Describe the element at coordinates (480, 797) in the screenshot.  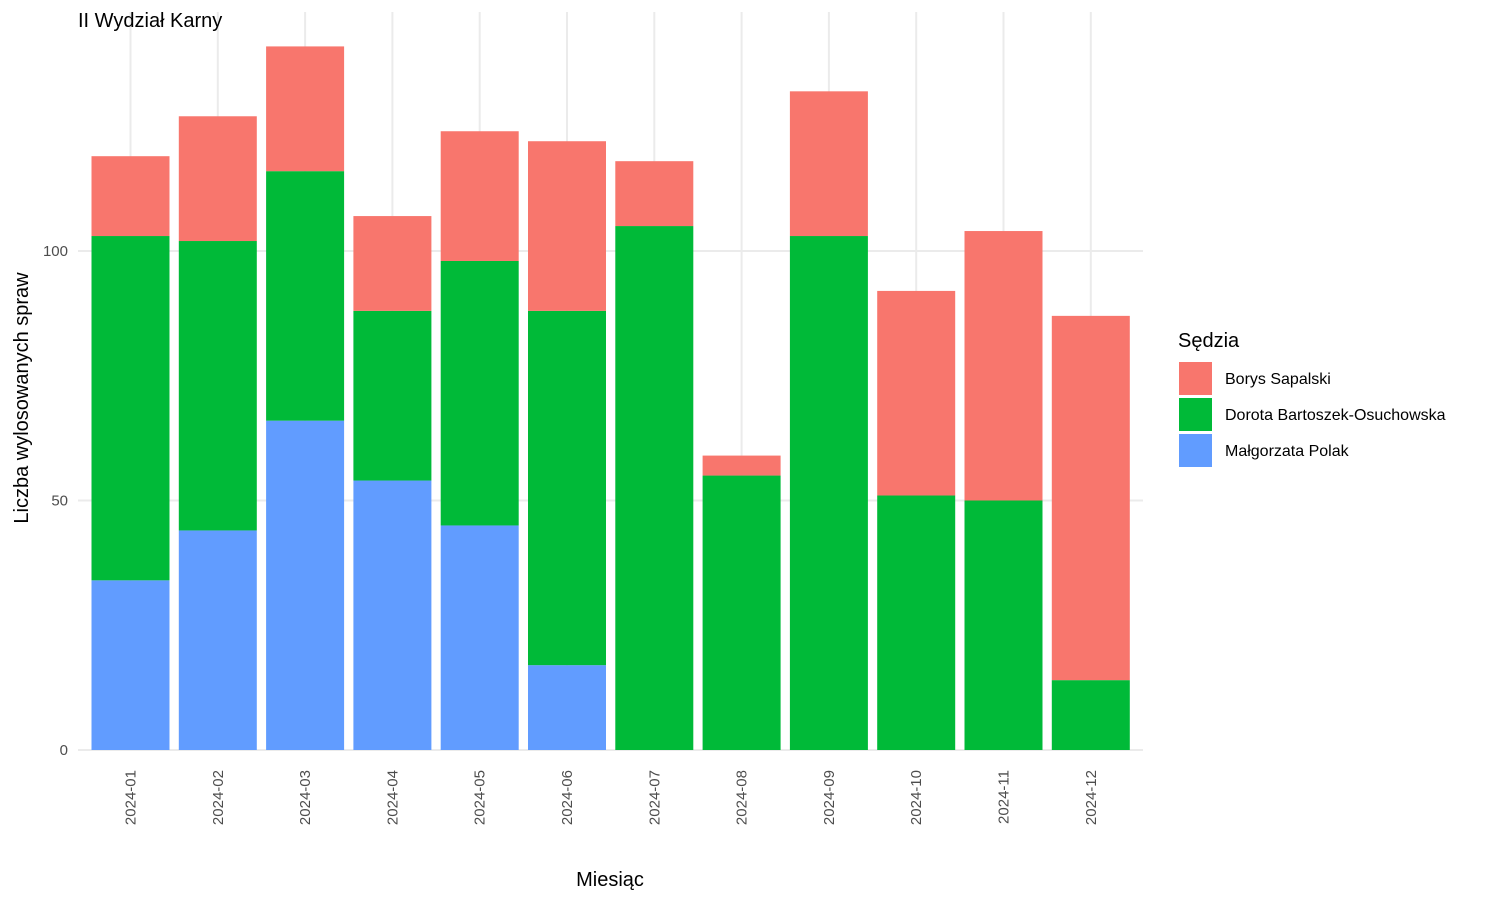
I see `x-tick-label: 2024-05` at that location.